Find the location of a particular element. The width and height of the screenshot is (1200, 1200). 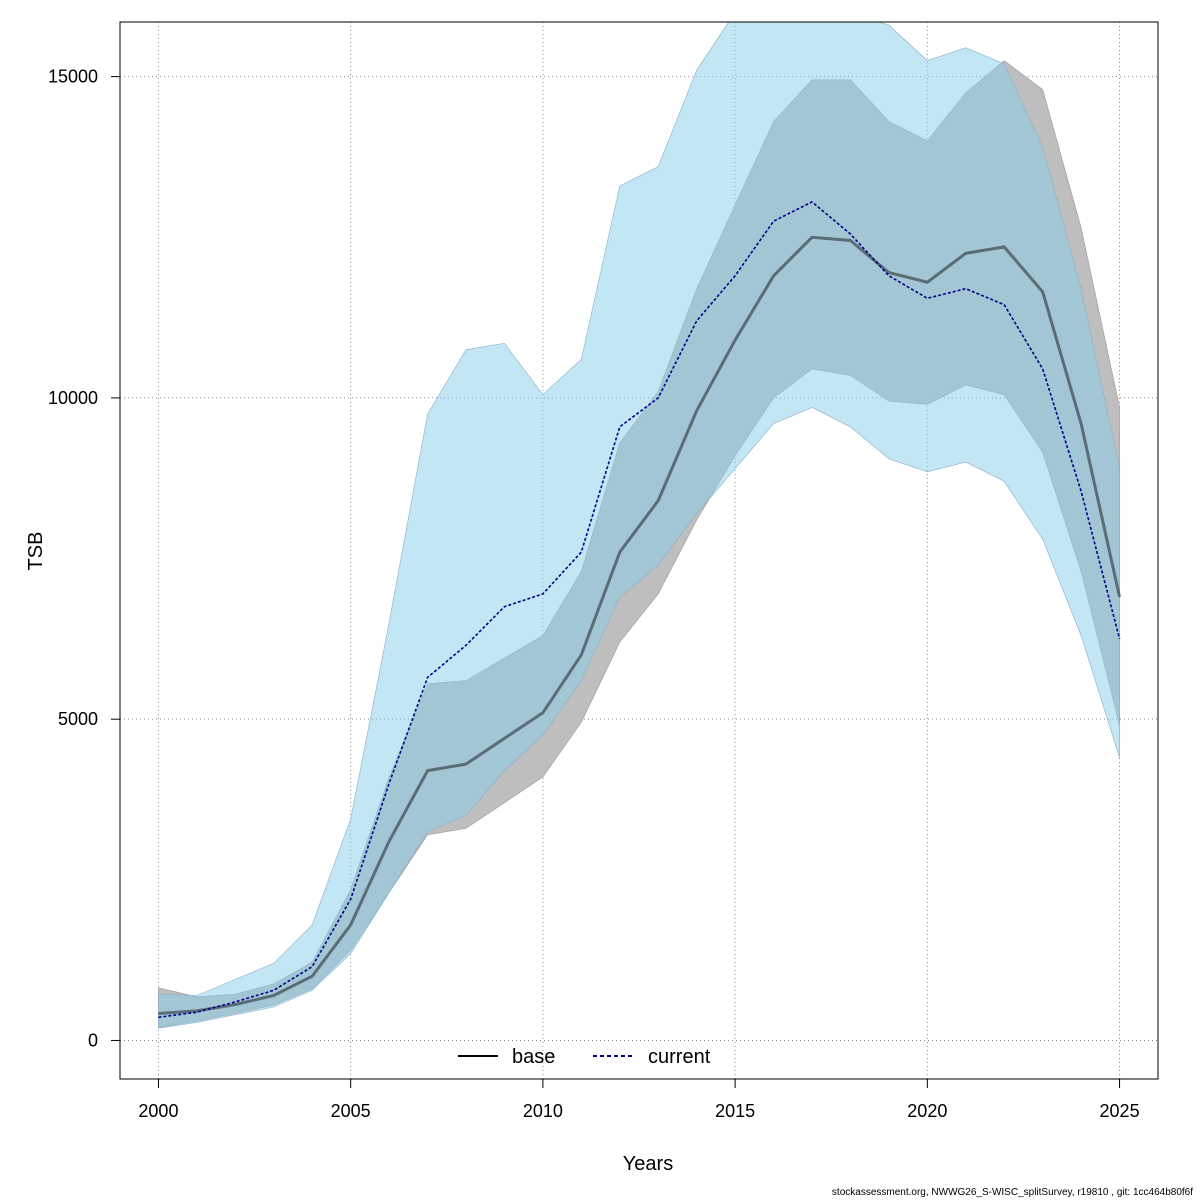

x-tick-label-2025: 2025 is located at coordinates (1120, 1111).